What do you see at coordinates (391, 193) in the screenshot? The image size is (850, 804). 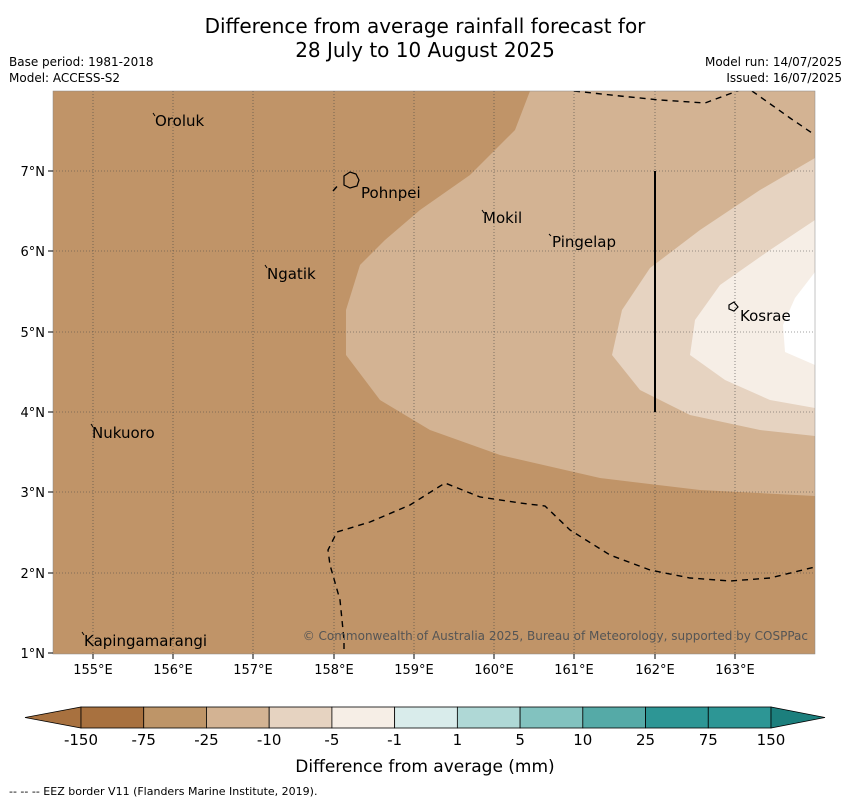 I see `place-label-pohnpei: Pohnpei` at bounding box center [391, 193].